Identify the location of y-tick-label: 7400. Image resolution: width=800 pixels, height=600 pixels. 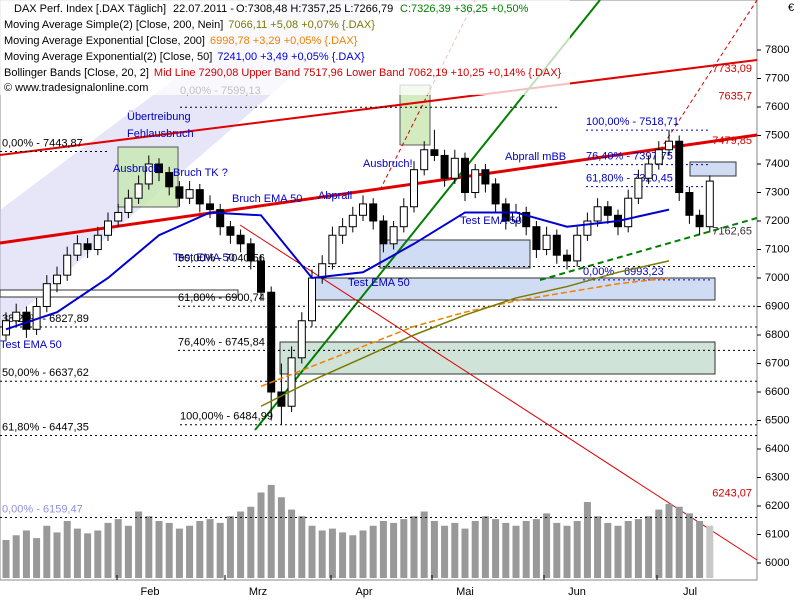
(777, 164).